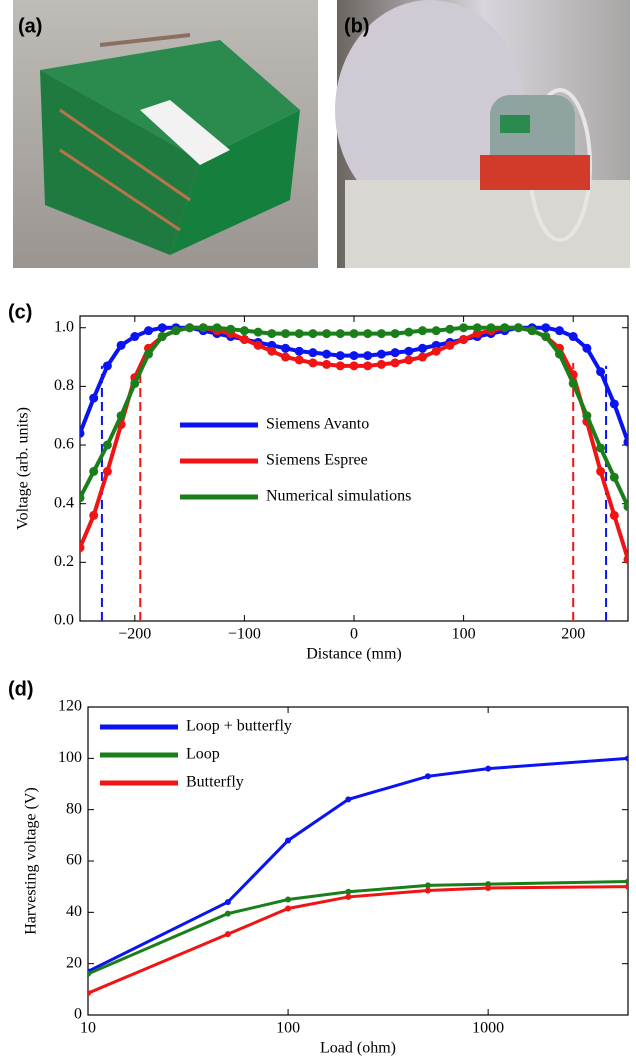 Image resolution: width=636 pixels, height=1063 pixels. Describe the element at coordinates (338, 496) in the screenshot. I see `legend-label: Numerical simulations` at that location.